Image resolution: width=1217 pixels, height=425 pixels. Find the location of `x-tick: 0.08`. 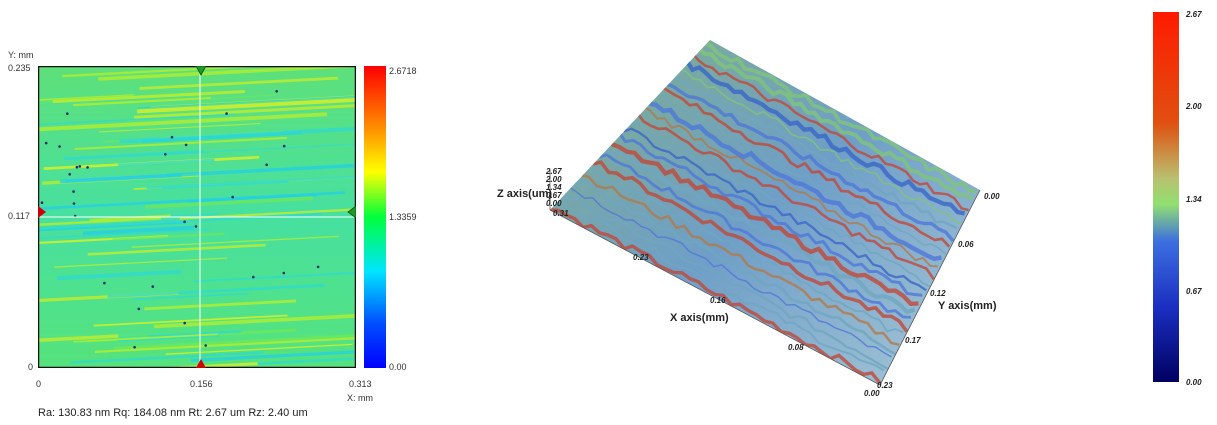

x-tick: 0.08 is located at coordinates (796, 347).